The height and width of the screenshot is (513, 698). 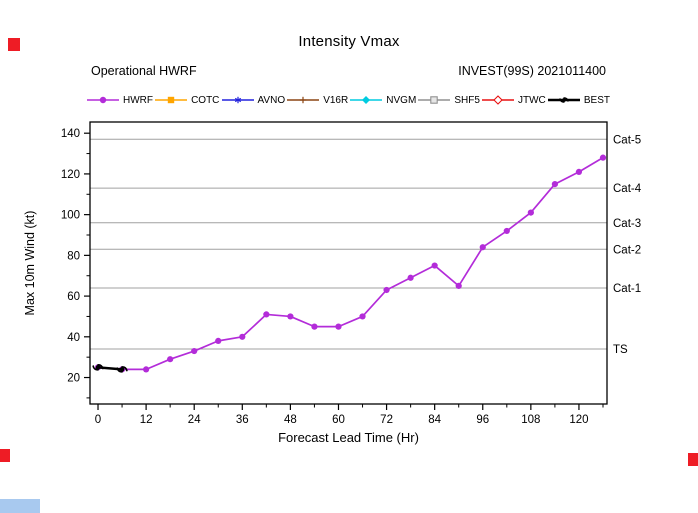 What do you see at coordinates (144, 71) in the screenshot?
I see `model-run-label: Operational HWRF` at bounding box center [144, 71].